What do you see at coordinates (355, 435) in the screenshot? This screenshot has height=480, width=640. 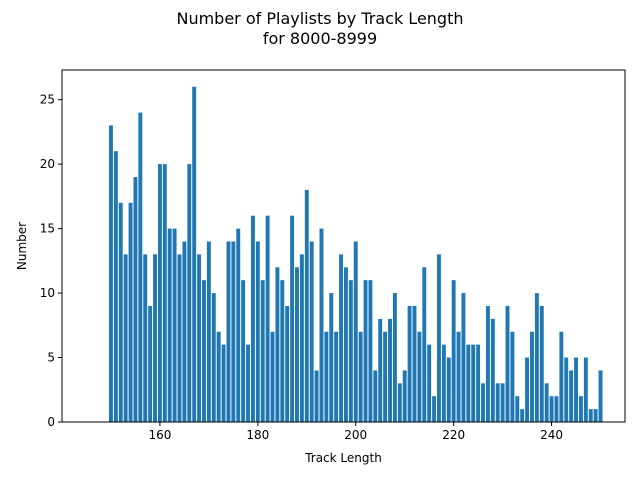 I see `x-tick-label: 200` at bounding box center [355, 435].